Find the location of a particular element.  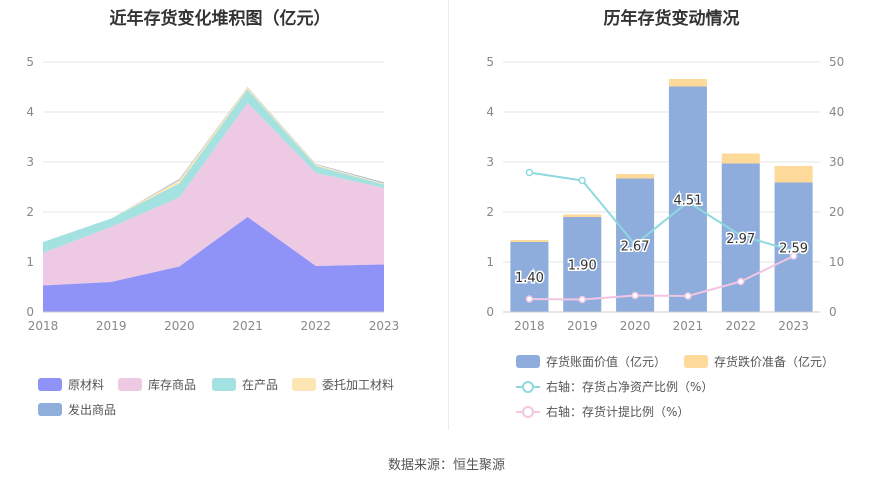

bar-value-label: 2.97 is located at coordinates (740, 239).